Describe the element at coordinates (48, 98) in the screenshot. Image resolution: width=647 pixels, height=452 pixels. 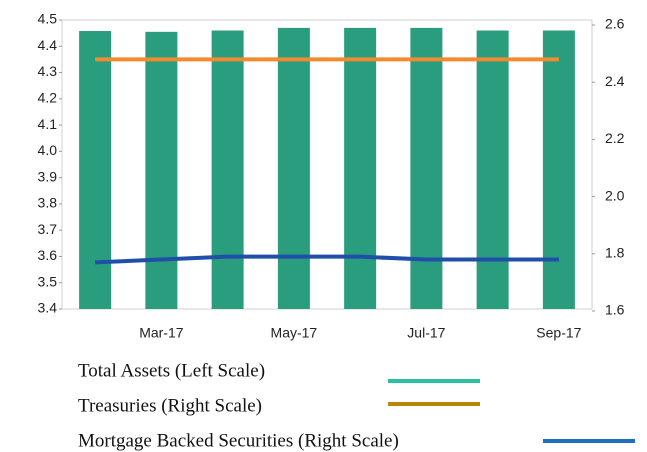
I see `y-tick-label: 4.2` at that location.